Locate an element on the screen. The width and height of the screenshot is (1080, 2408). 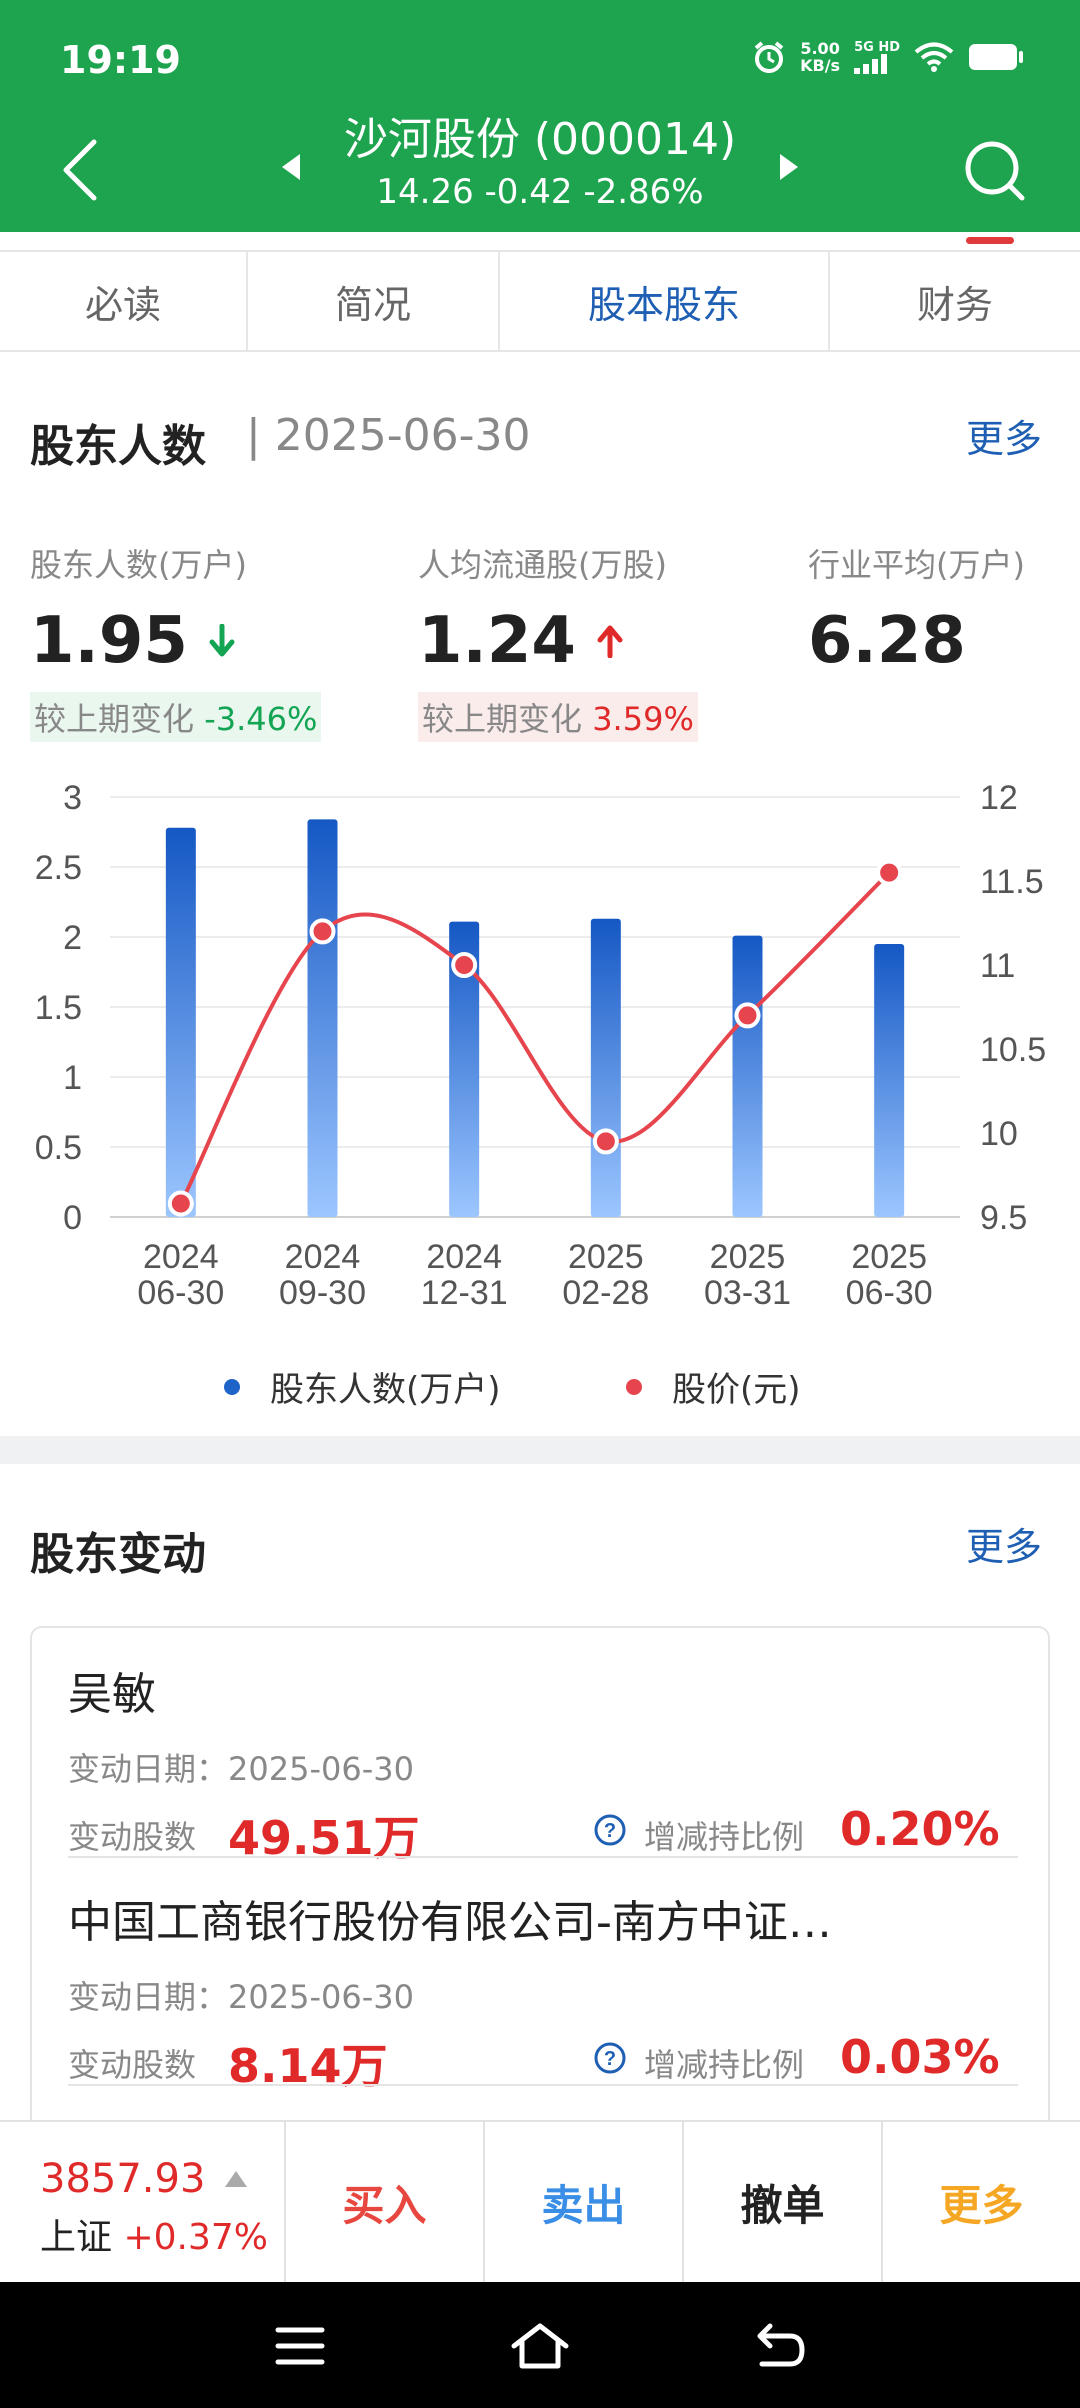
price-line is located at coordinates (535, 1038).